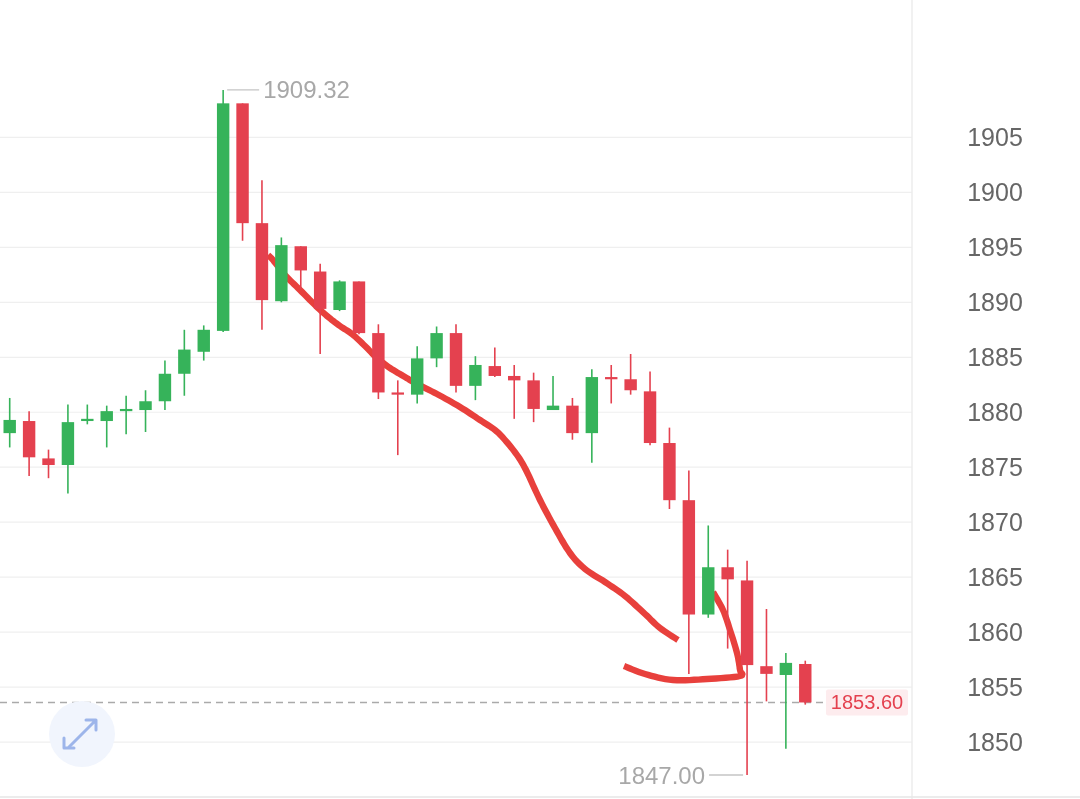  Describe the element at coordinates (995, 467) in the screenshot. I see `y-tick-label: 1875` at that location.